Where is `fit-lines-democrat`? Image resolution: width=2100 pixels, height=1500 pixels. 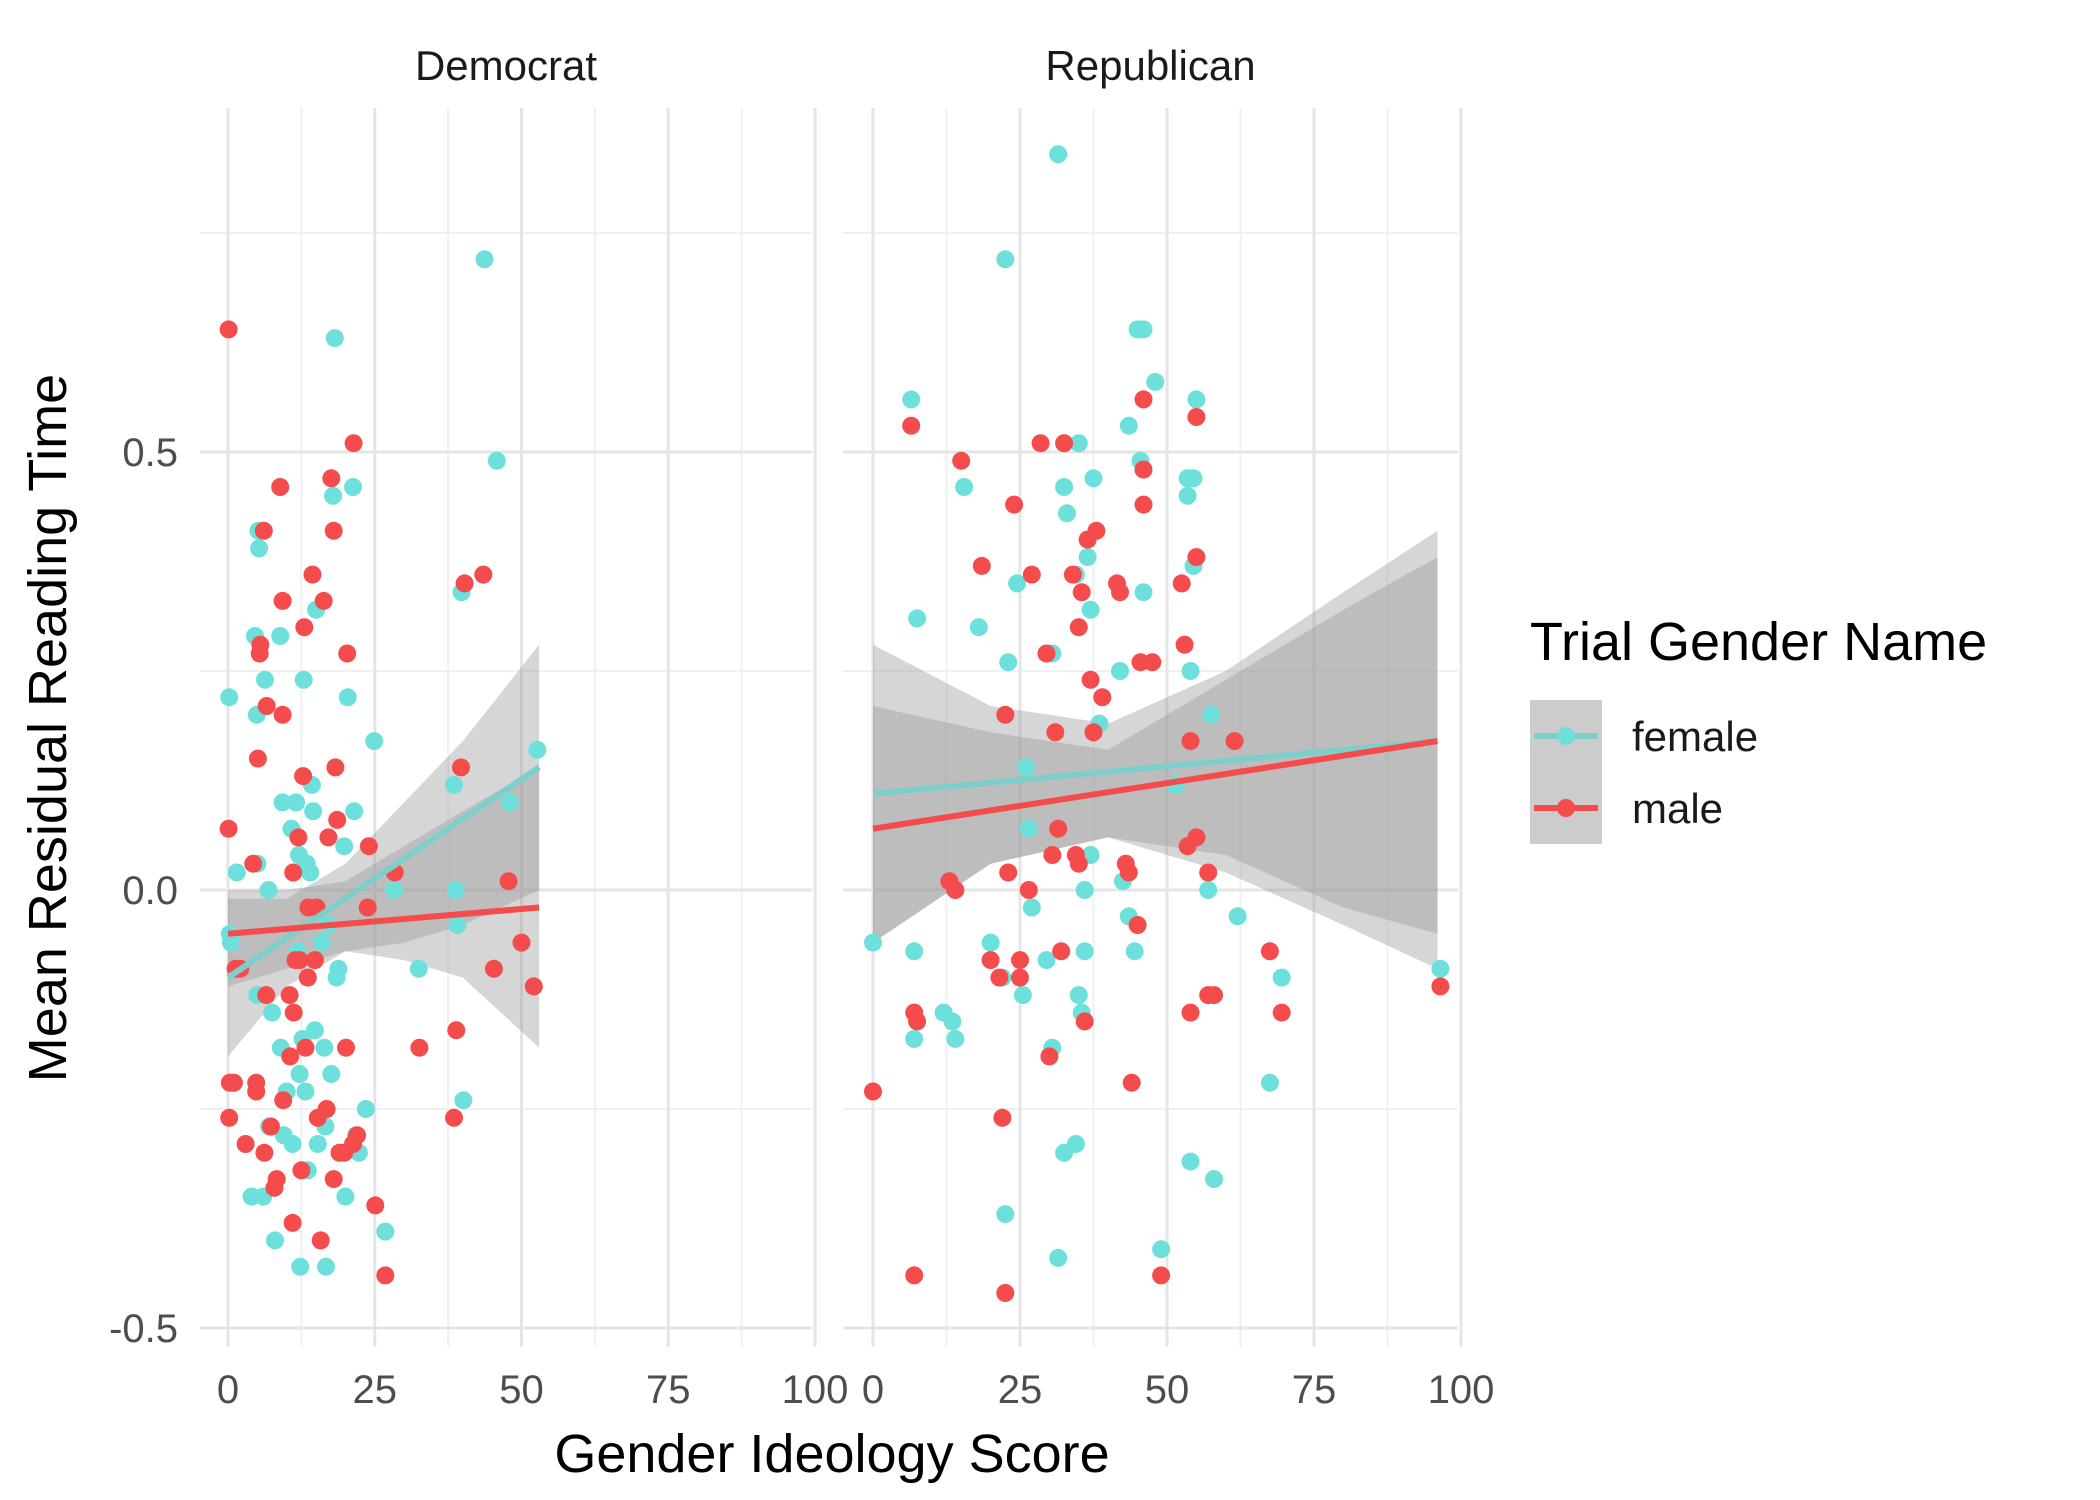
fit-lines-democrat is located at coordinates (383, 872).